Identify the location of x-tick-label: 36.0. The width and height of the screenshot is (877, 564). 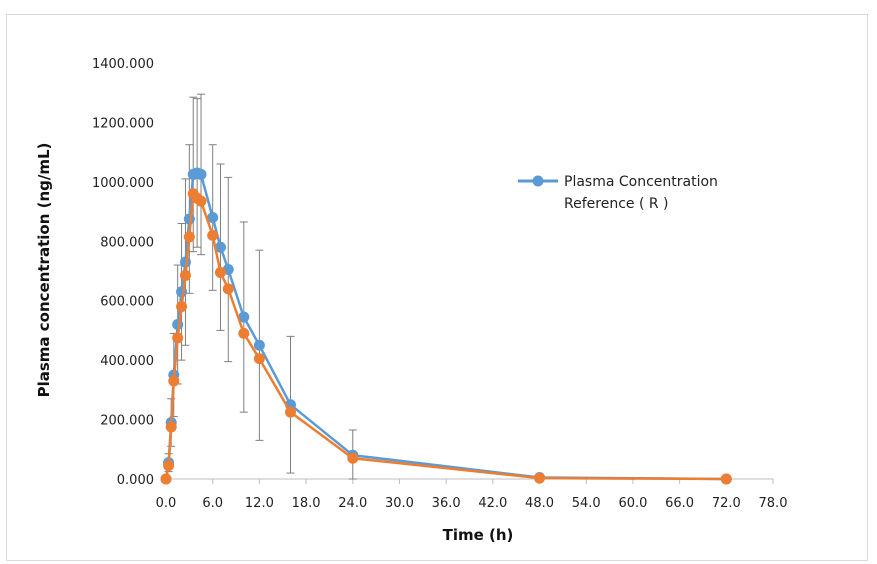
(446, 503).